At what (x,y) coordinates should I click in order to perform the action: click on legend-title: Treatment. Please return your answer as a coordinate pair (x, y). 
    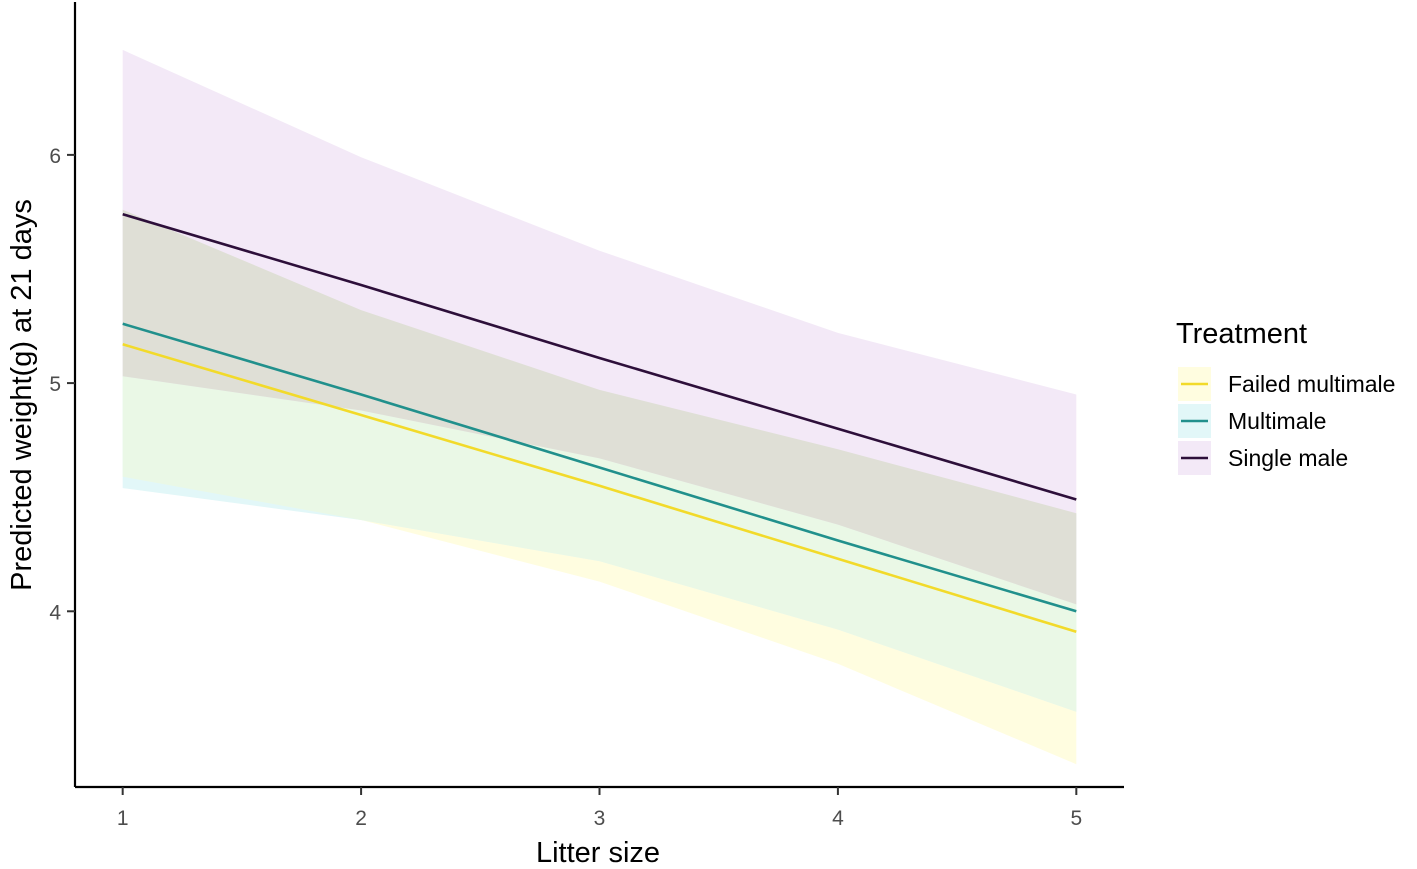
    Looking at the image, I should click on (1241, 334).